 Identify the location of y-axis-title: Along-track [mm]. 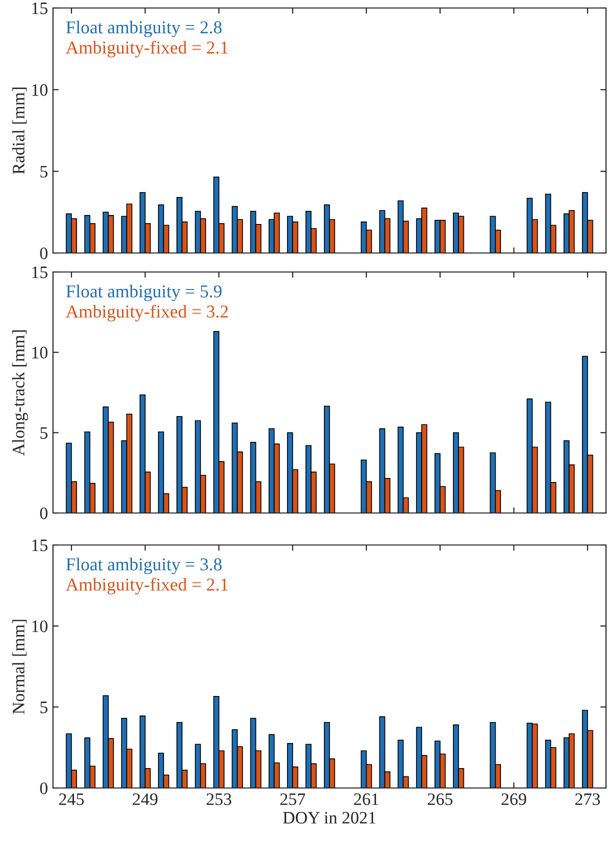
(20, 393).